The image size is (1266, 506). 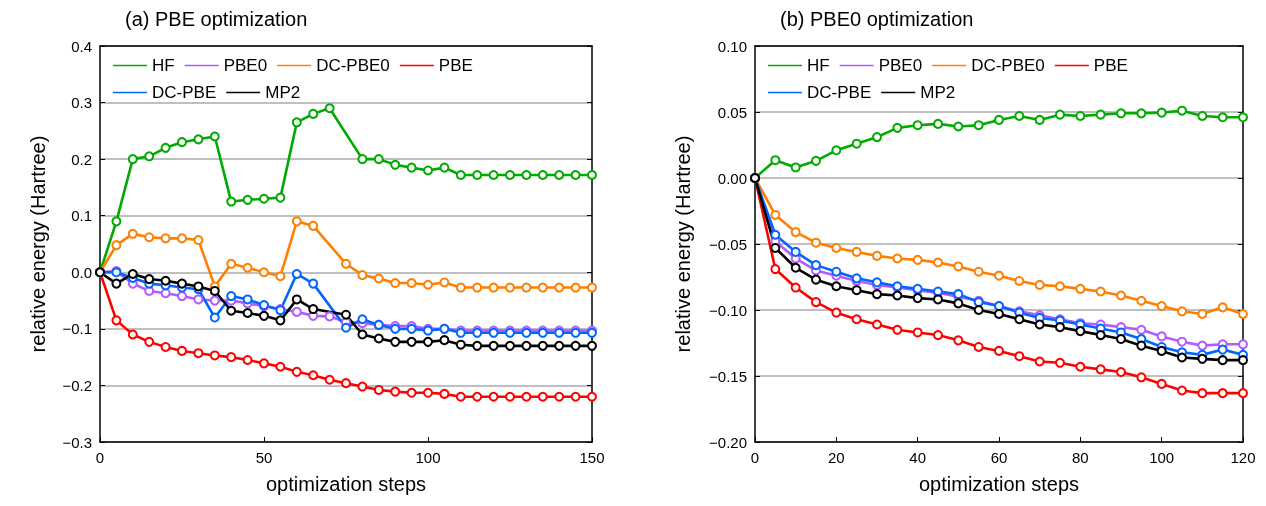 I want to click on y-tick-label: 0.00, so click(x=732, y=178).